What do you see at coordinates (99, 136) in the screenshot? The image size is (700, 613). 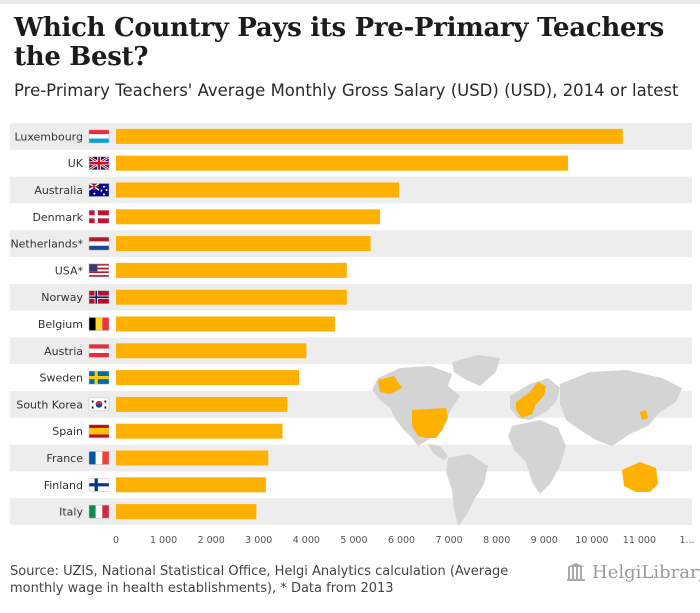 I see `luxembourg-flag` at bounding box center [99, 136].